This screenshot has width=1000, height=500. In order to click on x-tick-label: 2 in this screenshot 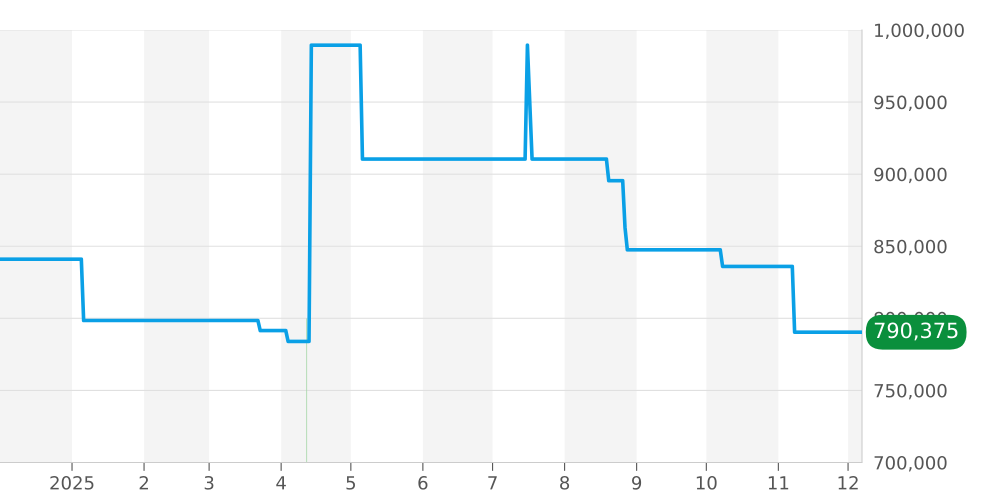, I will do `click(144, 483)`.